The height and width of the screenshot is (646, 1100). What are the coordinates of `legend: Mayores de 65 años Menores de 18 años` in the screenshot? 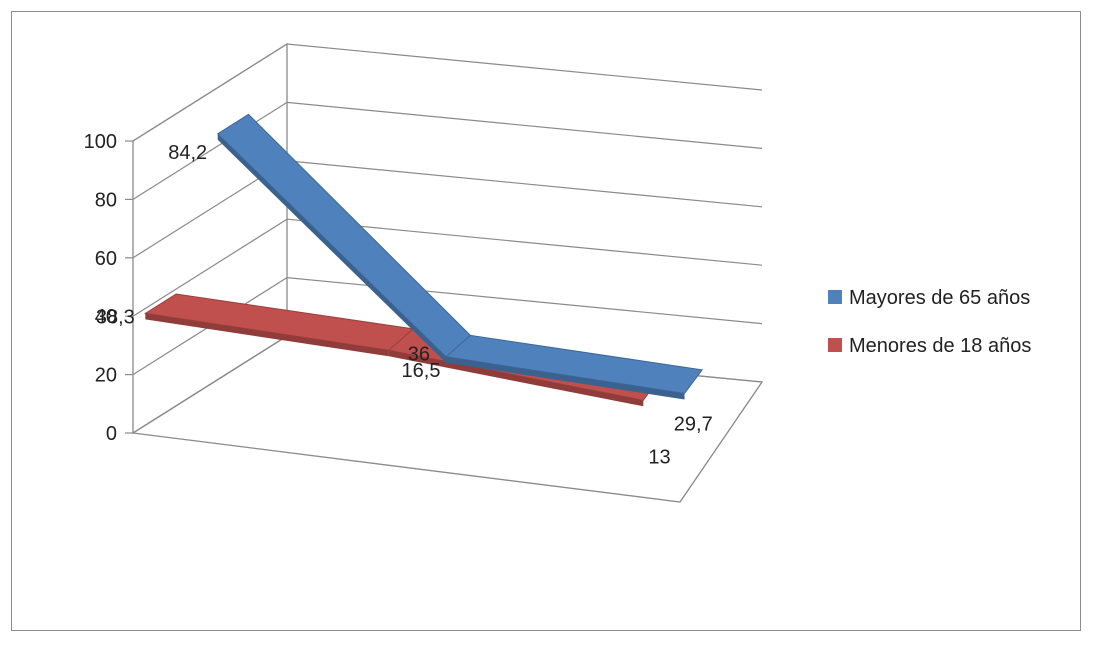 It's located at (929, 322).